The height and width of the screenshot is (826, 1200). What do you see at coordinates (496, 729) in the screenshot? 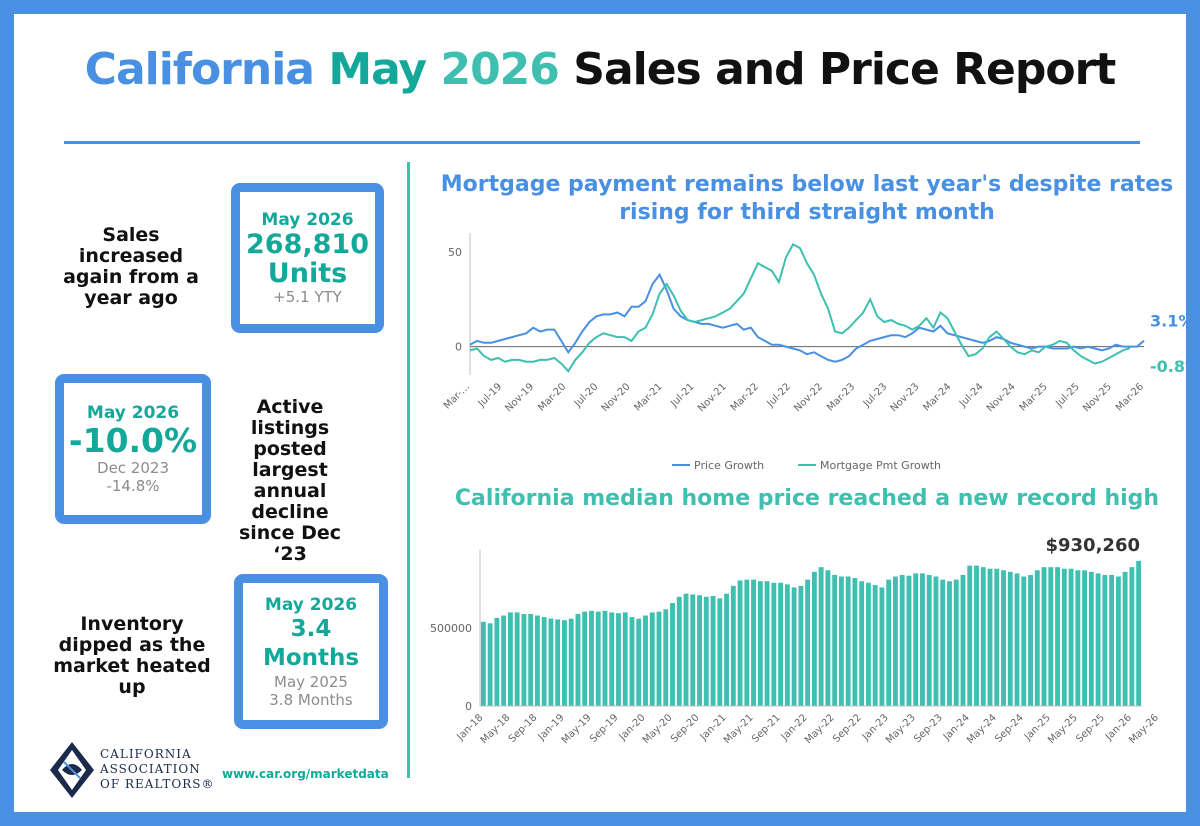
I see `chart2-x-tick: May-18` at bounding box center [496, 729].